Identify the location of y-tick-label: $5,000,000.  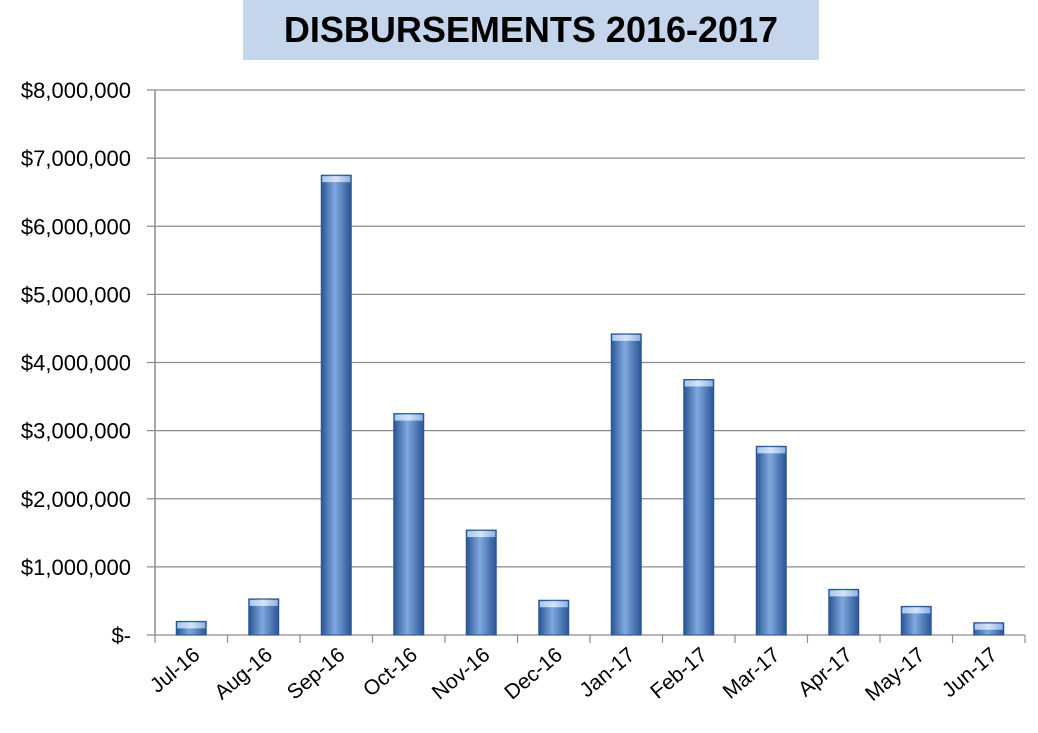
(76, 294).